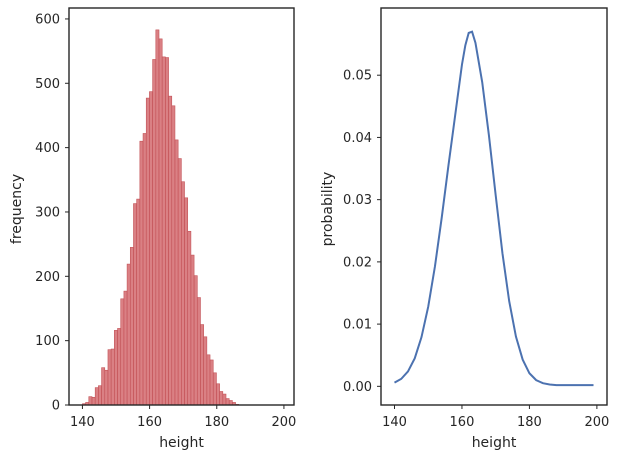  Describe the element at coordinates (357, 76) in the screenshot. I see `y-tick-label: 0.05` at that location.